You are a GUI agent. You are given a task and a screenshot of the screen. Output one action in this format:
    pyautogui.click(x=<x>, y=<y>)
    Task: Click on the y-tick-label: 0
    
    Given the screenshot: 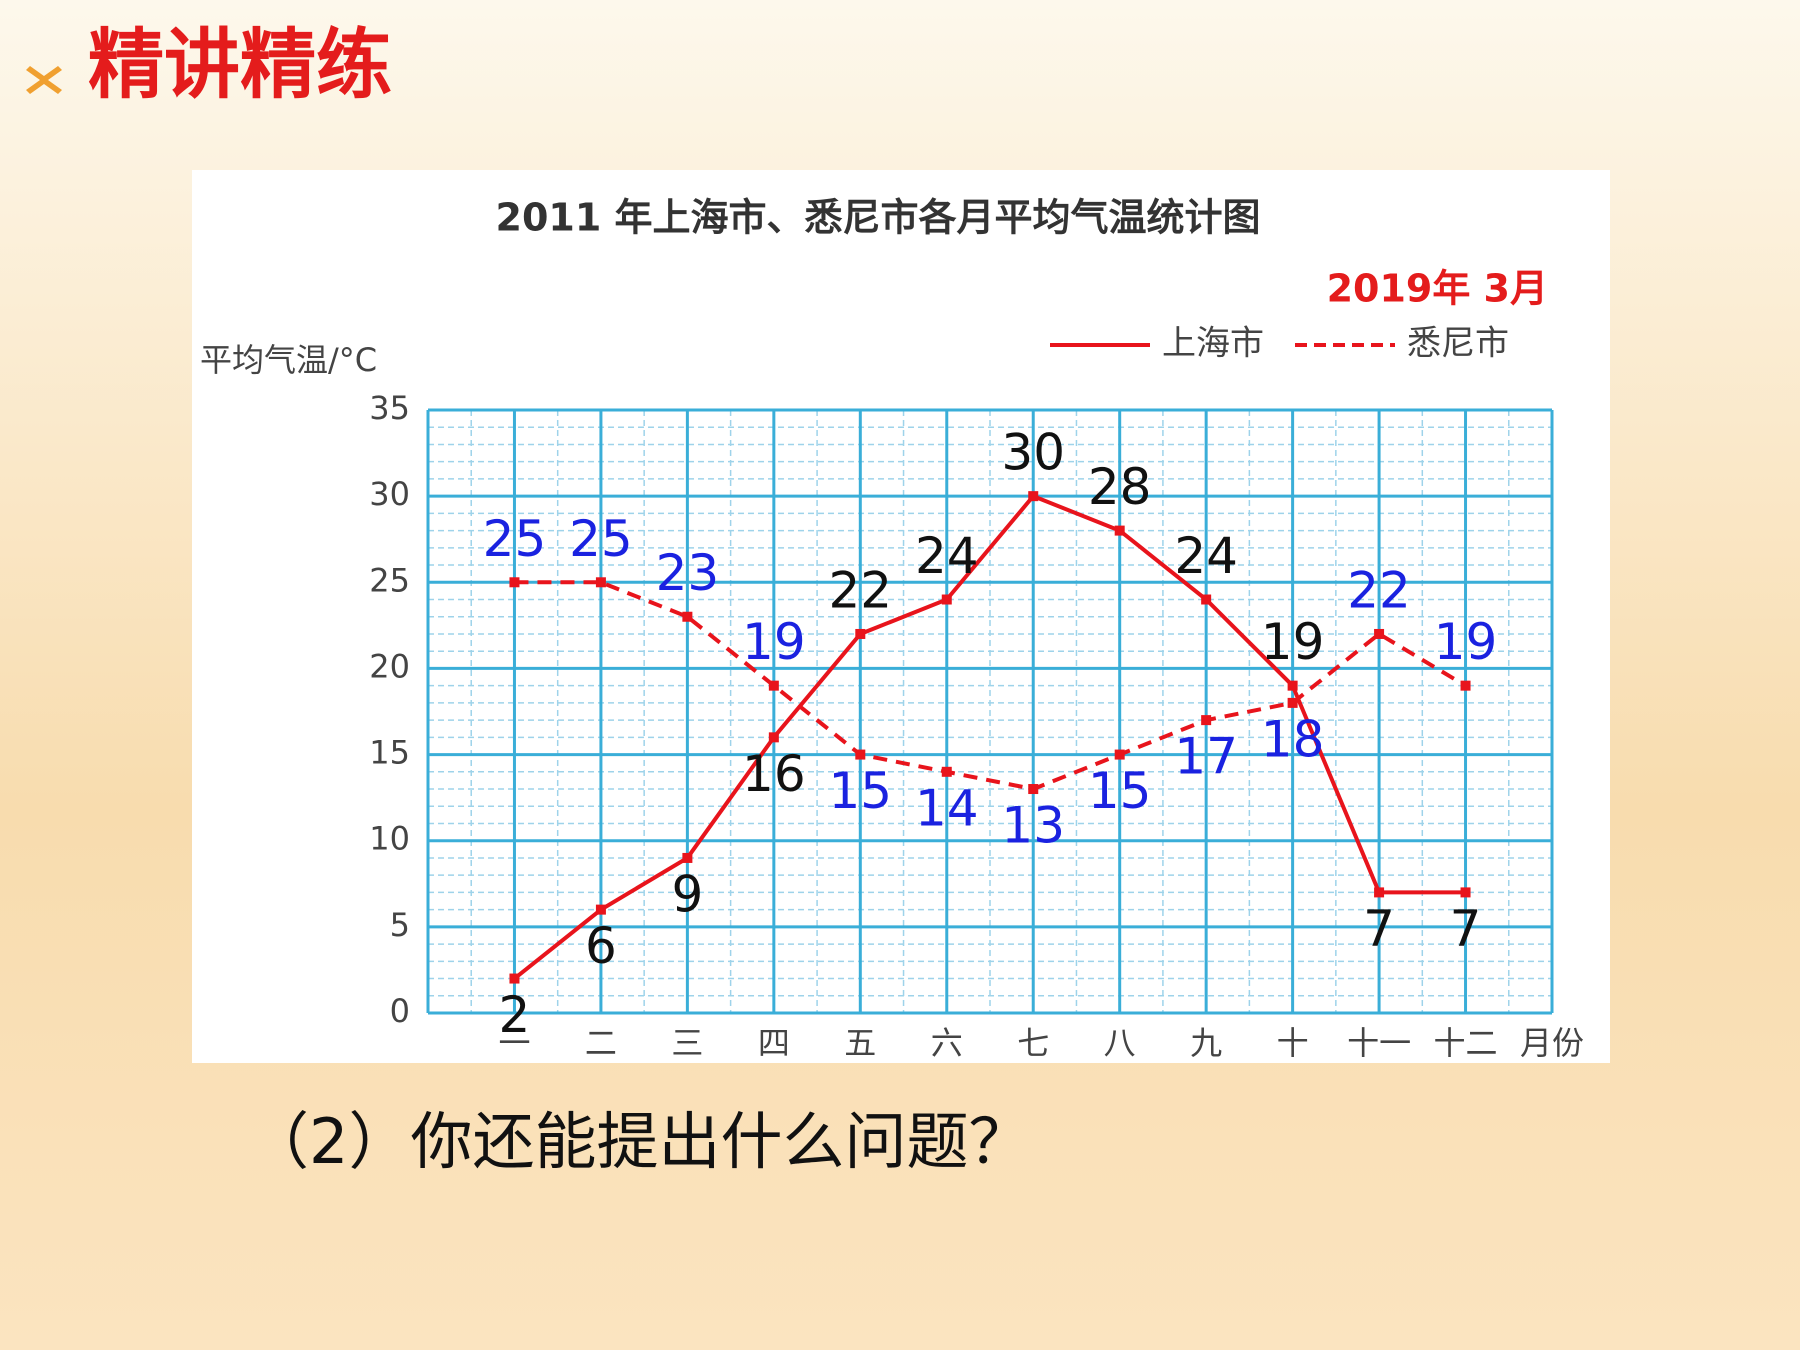 What is the action you would take?
    pyautogui.click(x=400, y=1011)
    